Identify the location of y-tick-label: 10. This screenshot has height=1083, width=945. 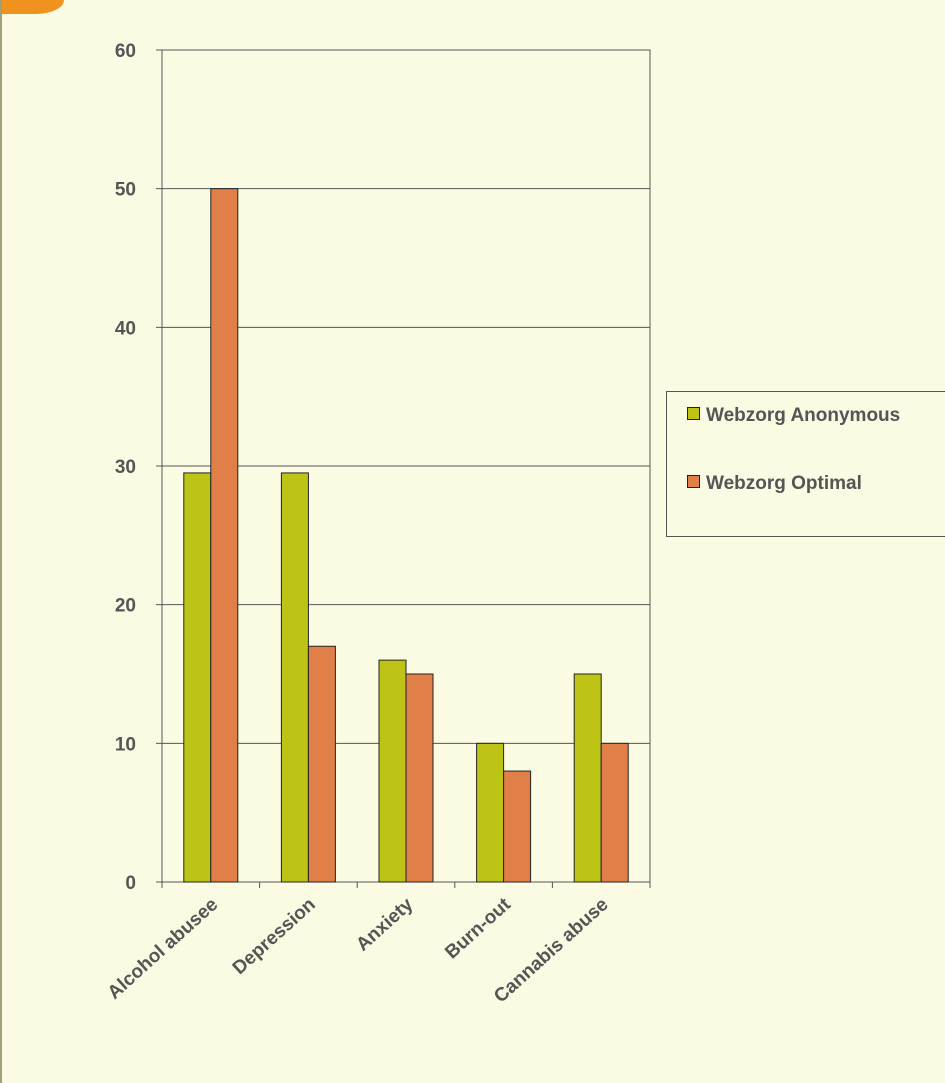
(125, 744).